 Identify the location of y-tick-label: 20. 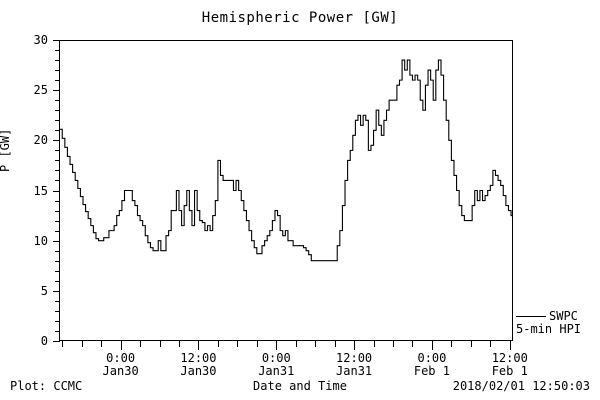
(40, 140).